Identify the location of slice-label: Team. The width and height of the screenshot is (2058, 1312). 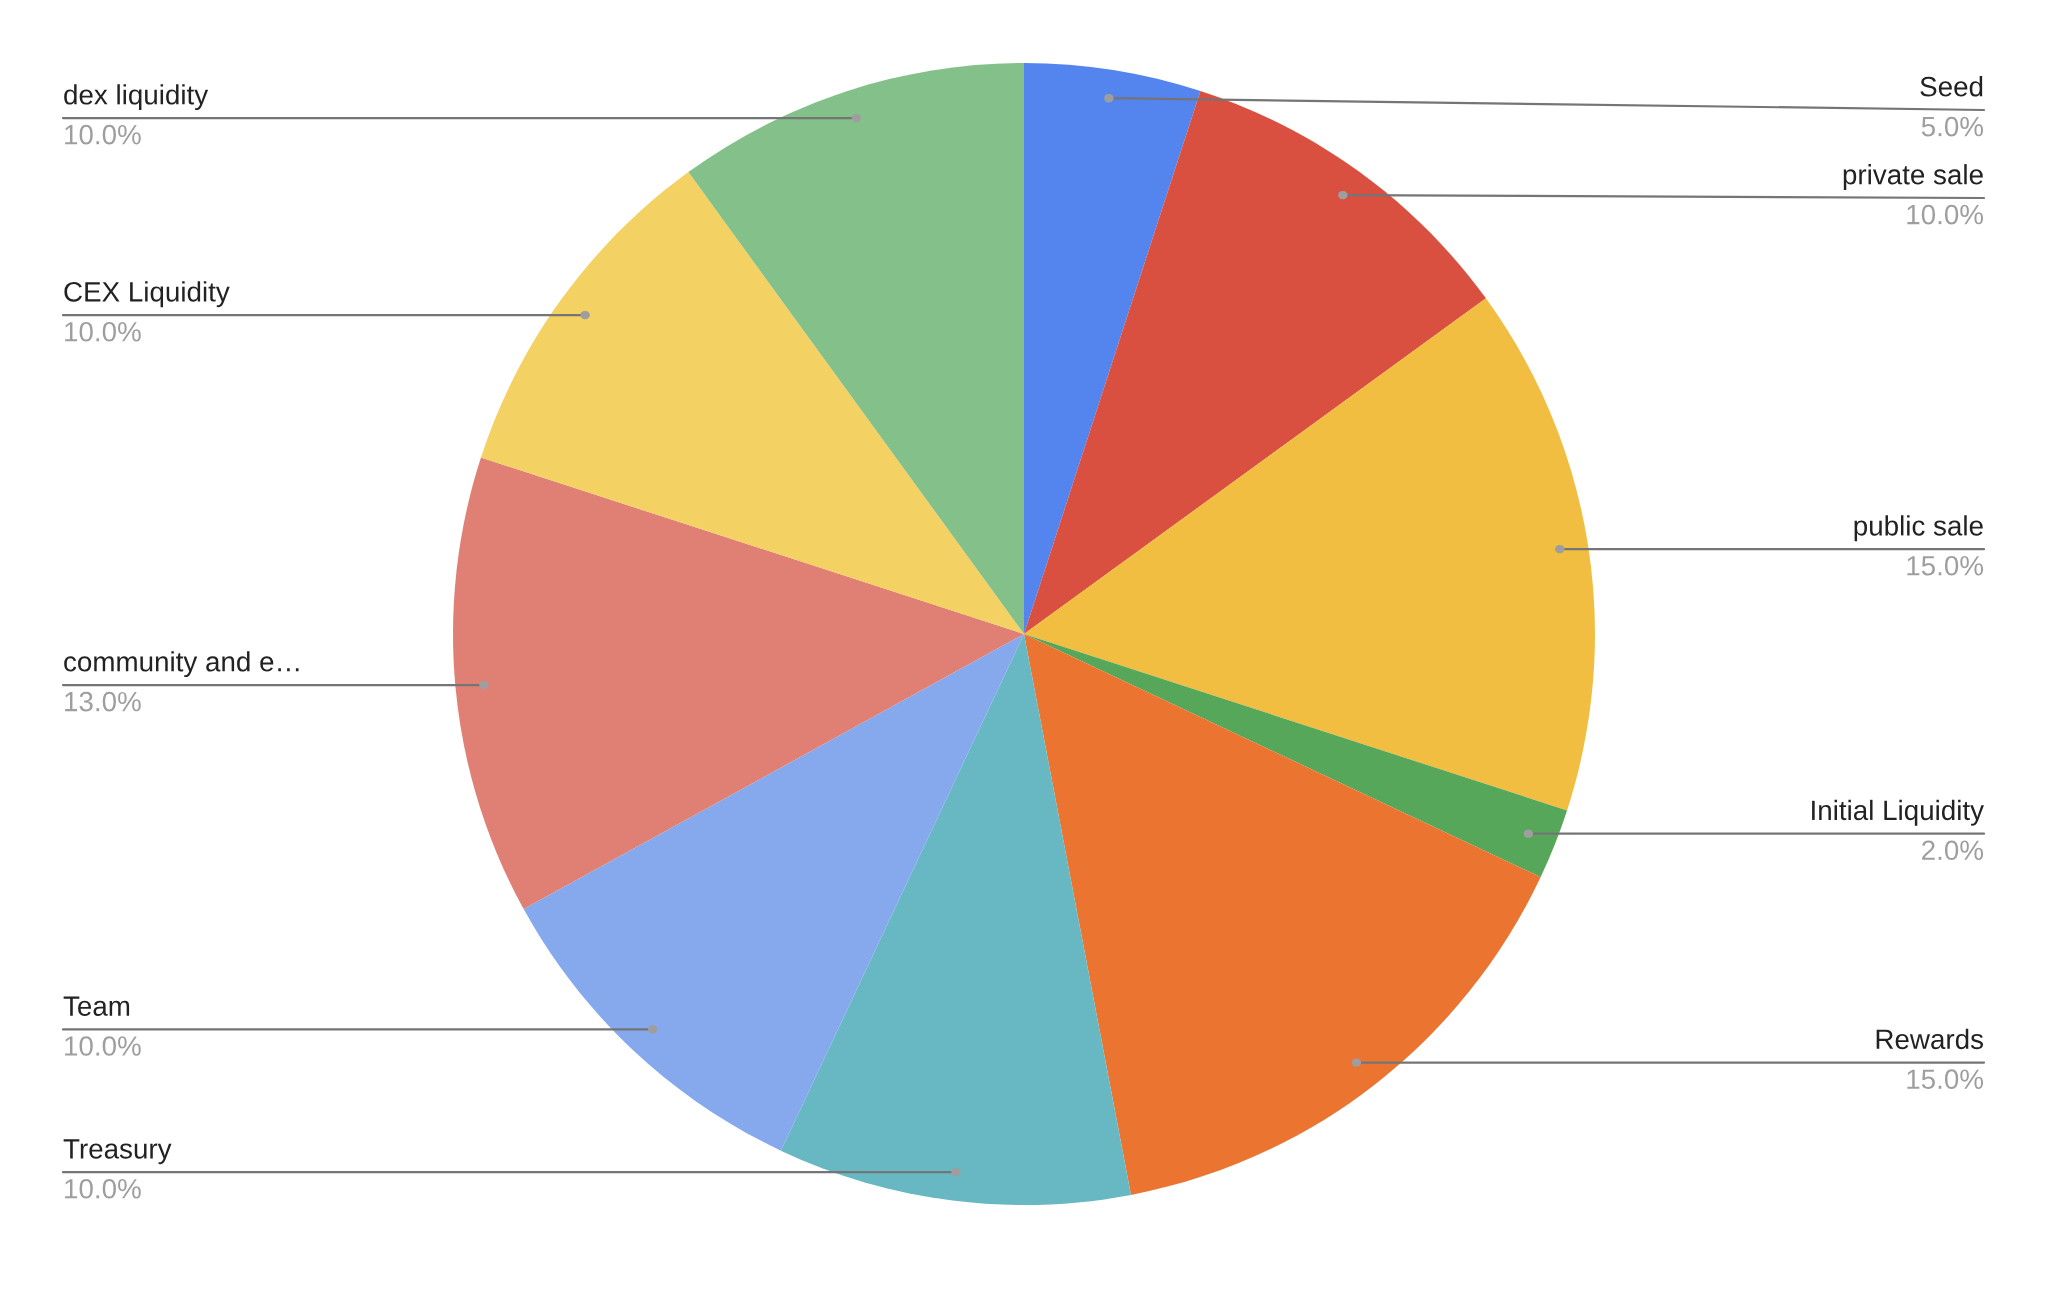
(96, 1006).